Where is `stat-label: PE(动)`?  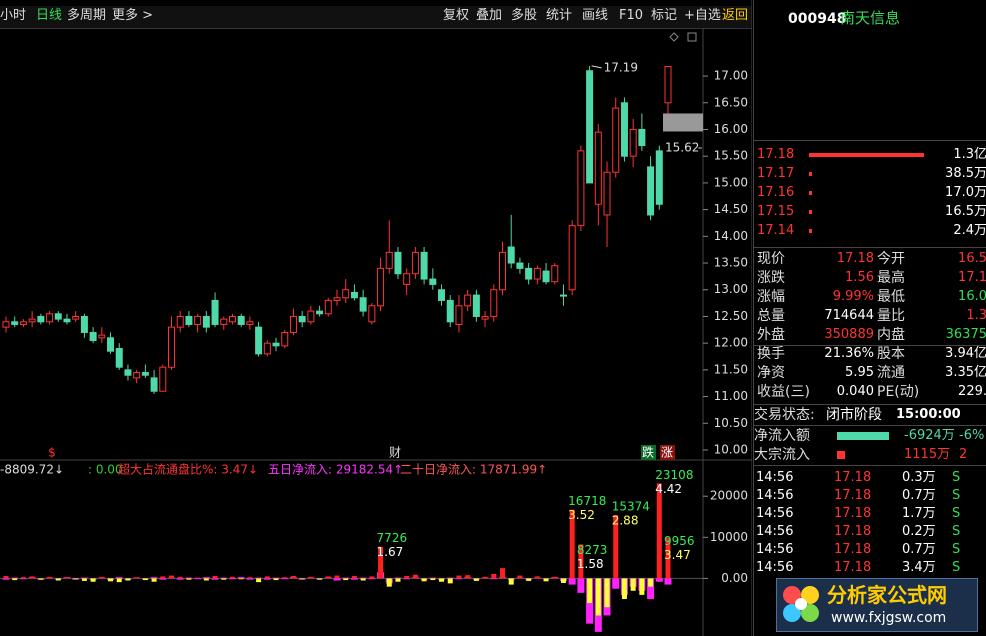
stat-label: PE(动) is located at coordinates (898, 392).